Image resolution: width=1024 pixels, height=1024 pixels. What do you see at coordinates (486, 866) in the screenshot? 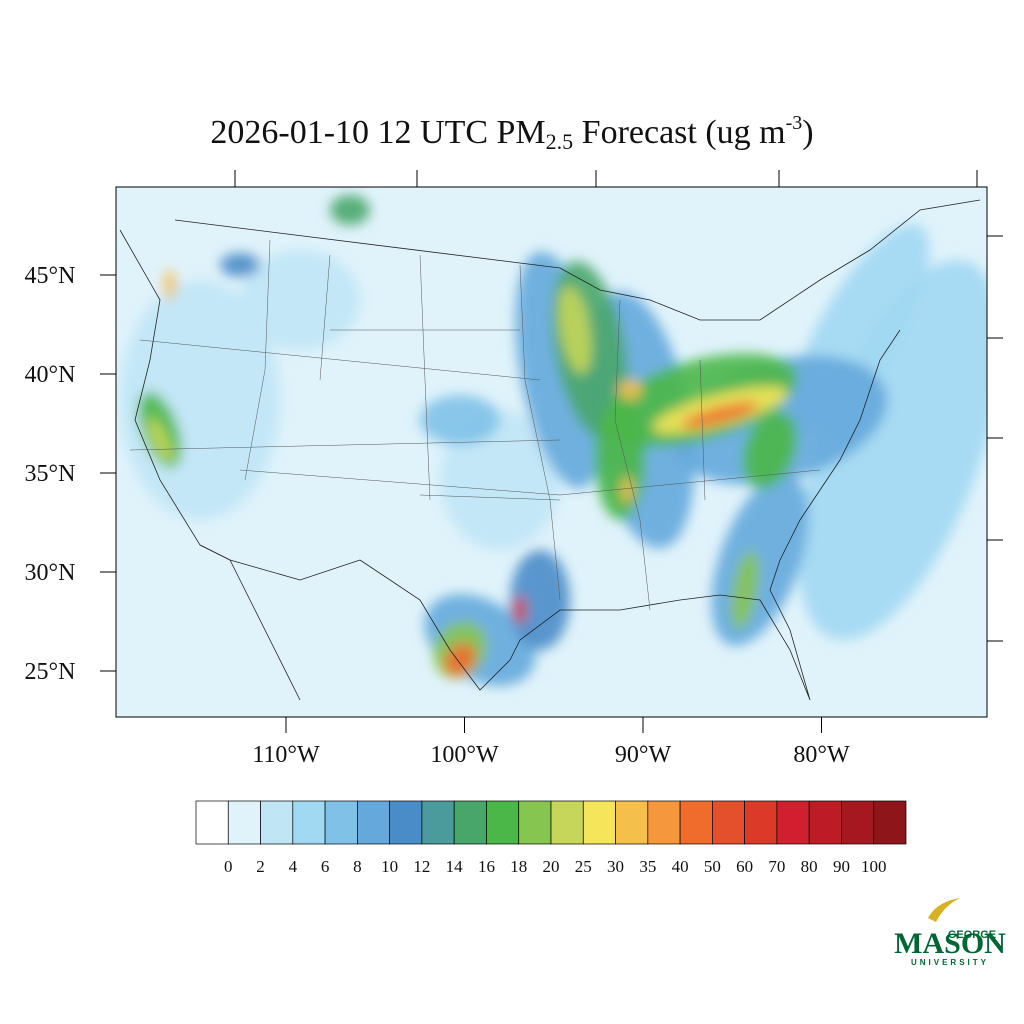
I see `colorbar-label: 16` at bounding box center [486, 866].